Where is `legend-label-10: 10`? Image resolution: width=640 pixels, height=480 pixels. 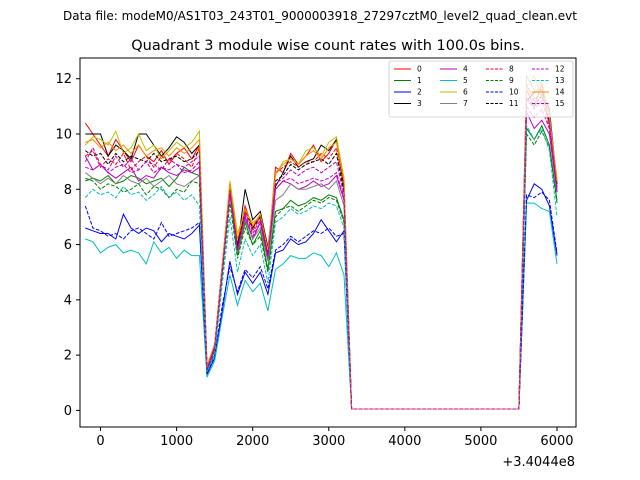 legend-label-10: 10 is located at coordinates (514, 92).